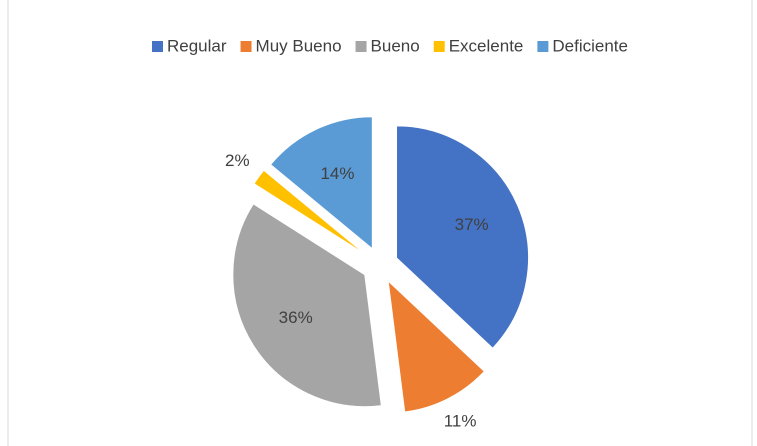 The width and height of the screenshot is (757, 446). What do you see at coordinates (472, 224) in the screenshot?
I see `data-label: 37%` at bounding box center [472, 224].